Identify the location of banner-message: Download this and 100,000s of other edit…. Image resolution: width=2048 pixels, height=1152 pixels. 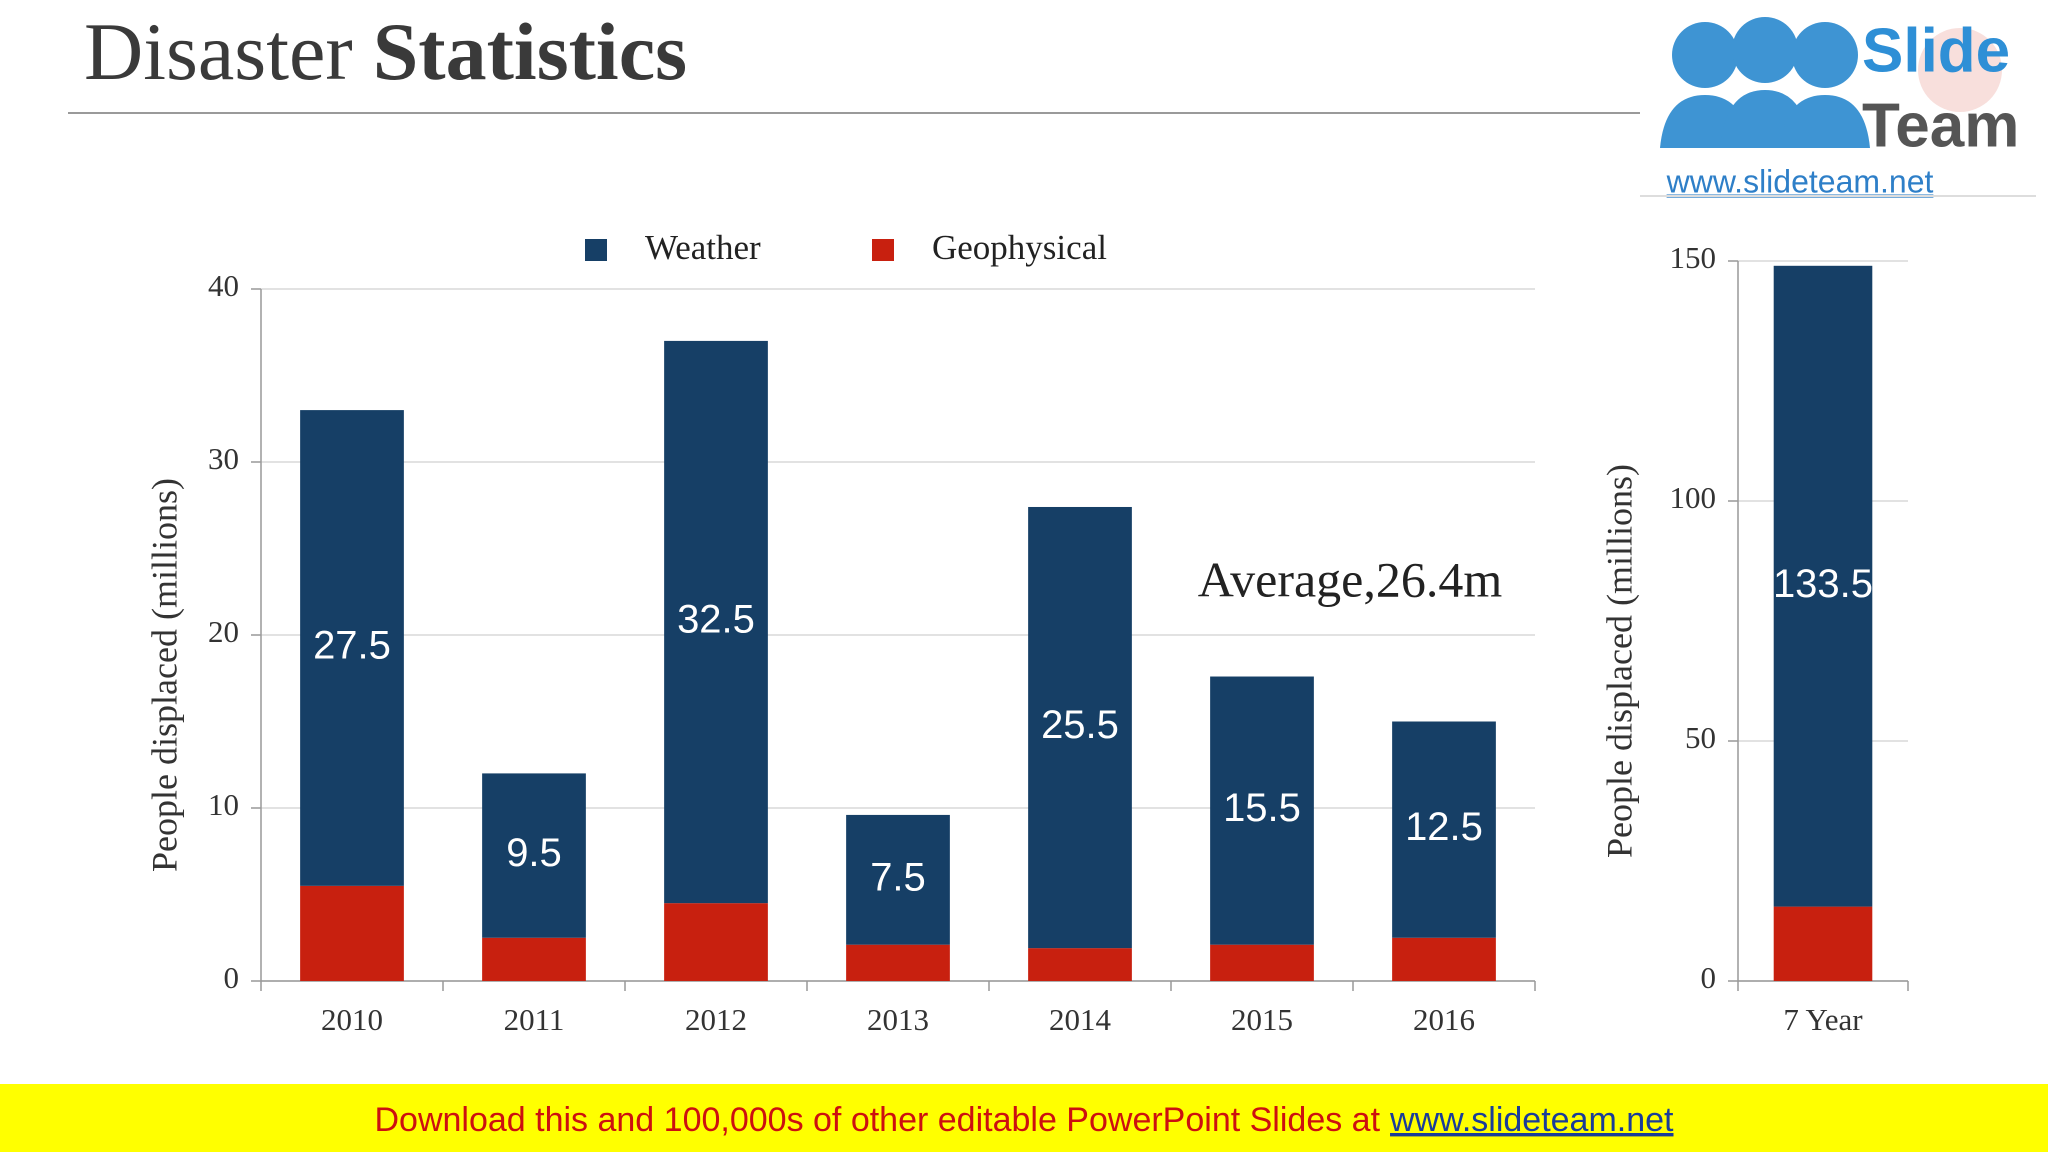
(877, 1120).